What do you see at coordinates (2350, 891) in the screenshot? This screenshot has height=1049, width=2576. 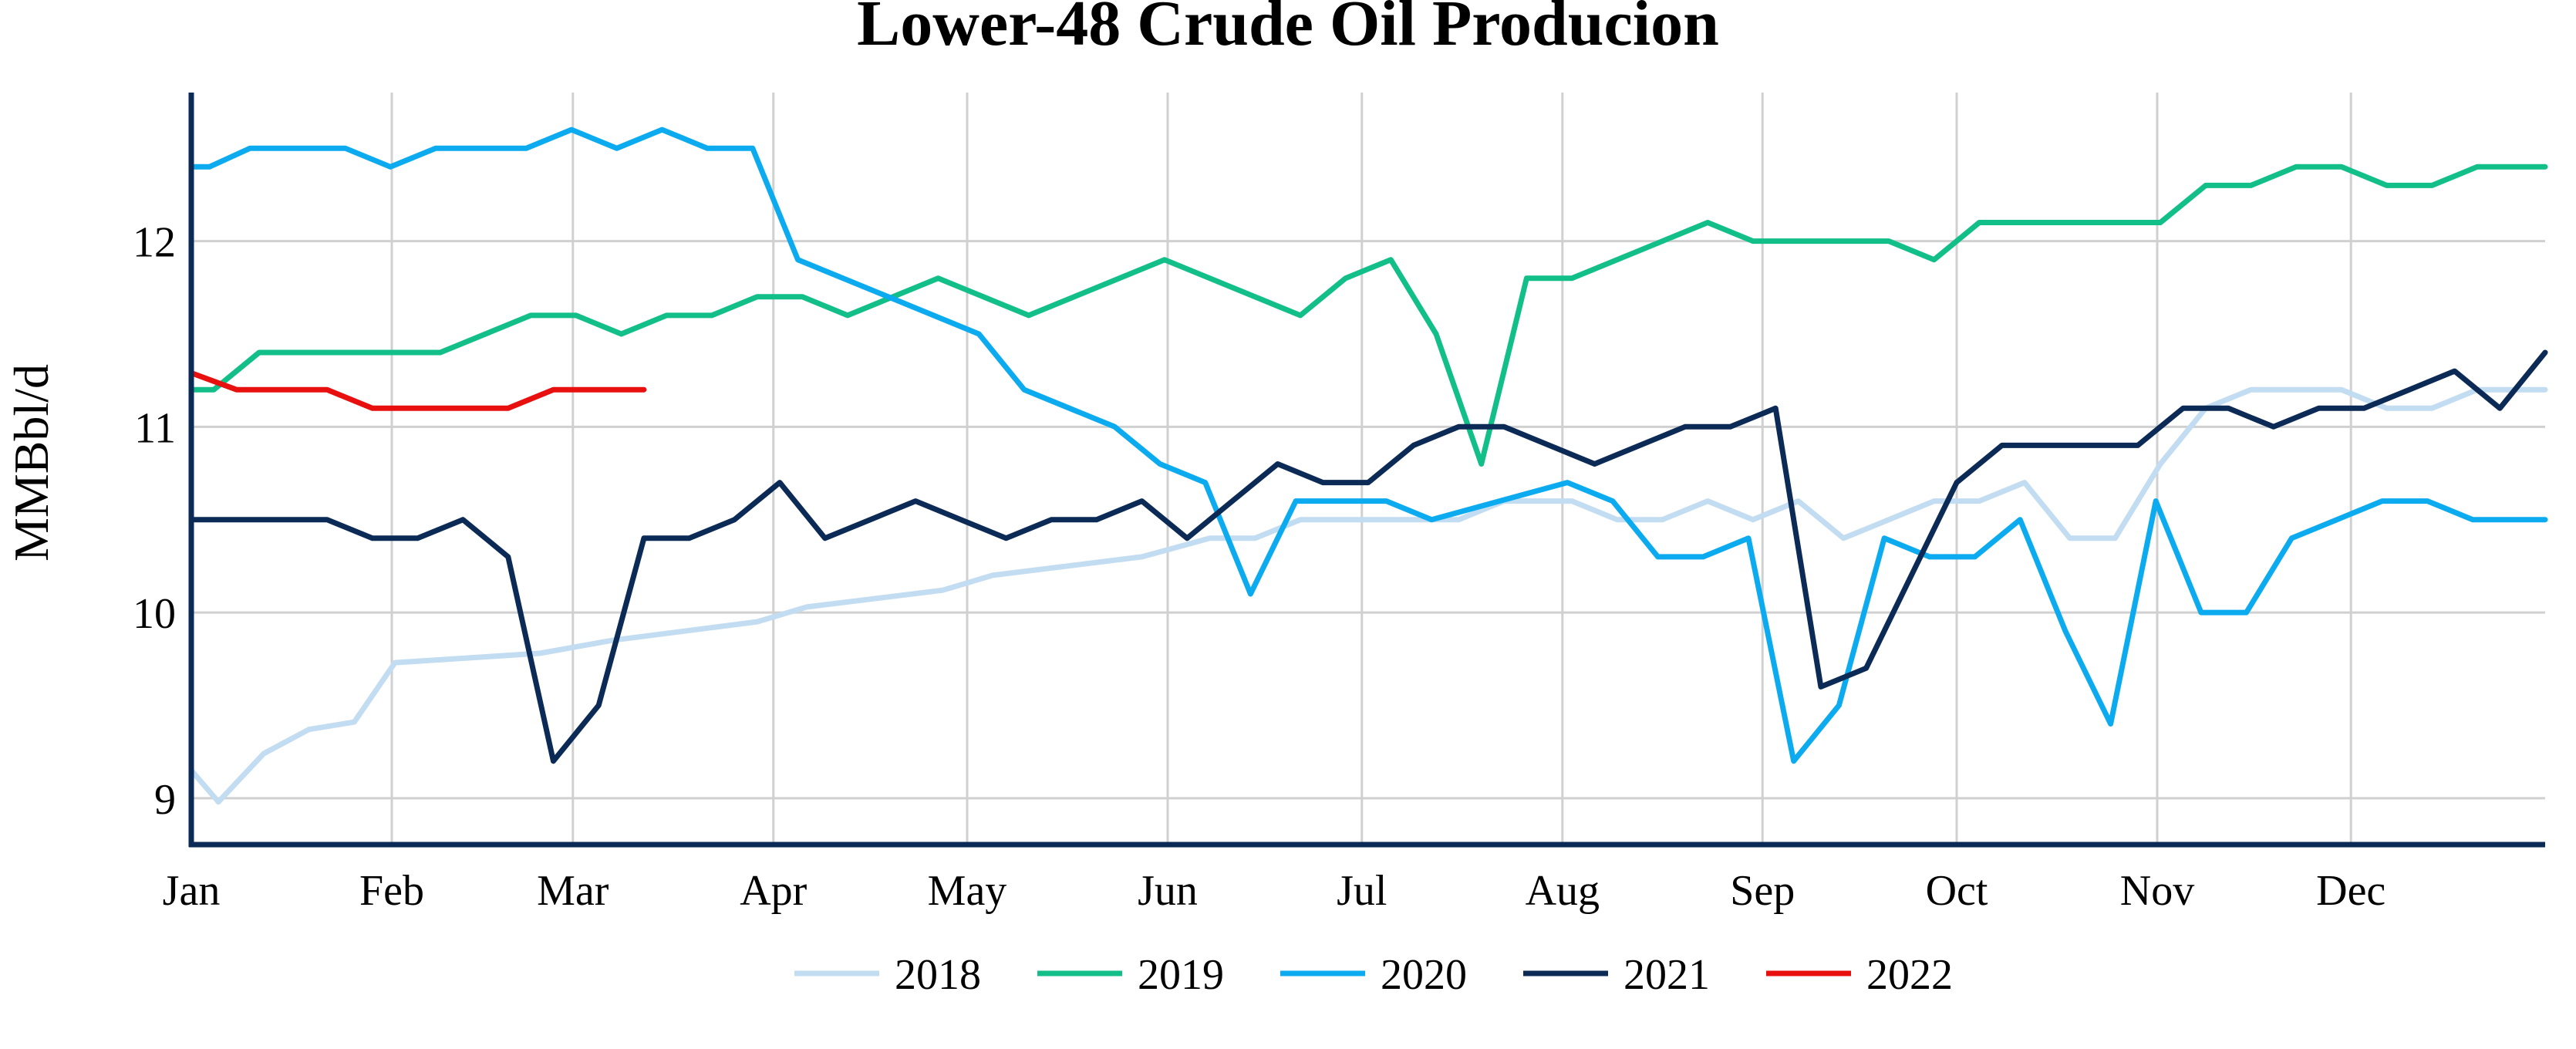 I see `x-tick-label: Dec` at bounding box center [2350, 891].